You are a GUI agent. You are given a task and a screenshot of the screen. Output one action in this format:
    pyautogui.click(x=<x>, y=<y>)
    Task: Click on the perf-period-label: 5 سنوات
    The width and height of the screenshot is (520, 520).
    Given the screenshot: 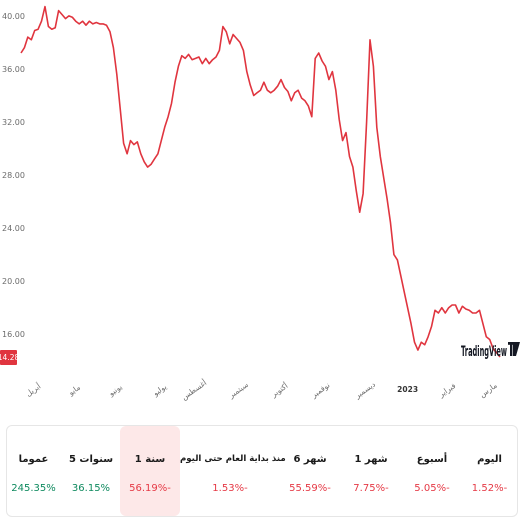 What is the action you would take?
    pyautogui.click(x=91, y=459)
    